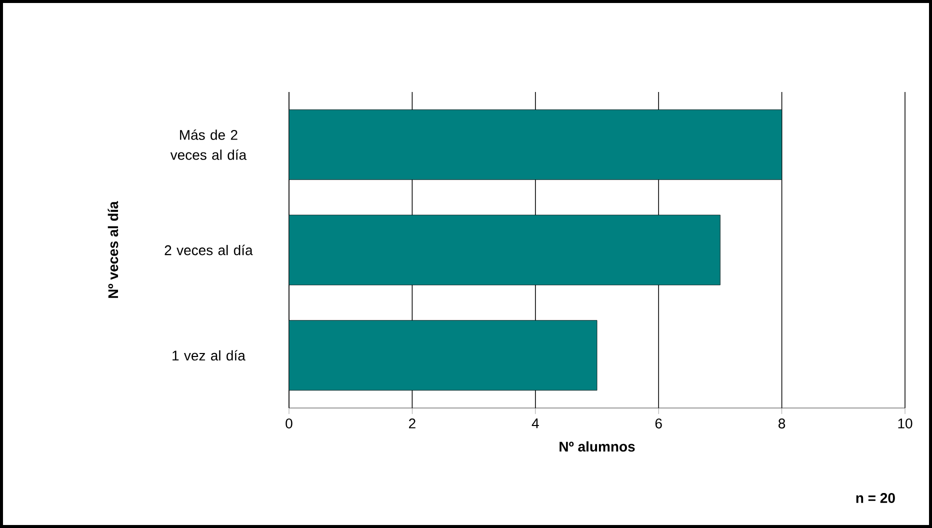  I want to click on text: n = 20, so click(875, 498).